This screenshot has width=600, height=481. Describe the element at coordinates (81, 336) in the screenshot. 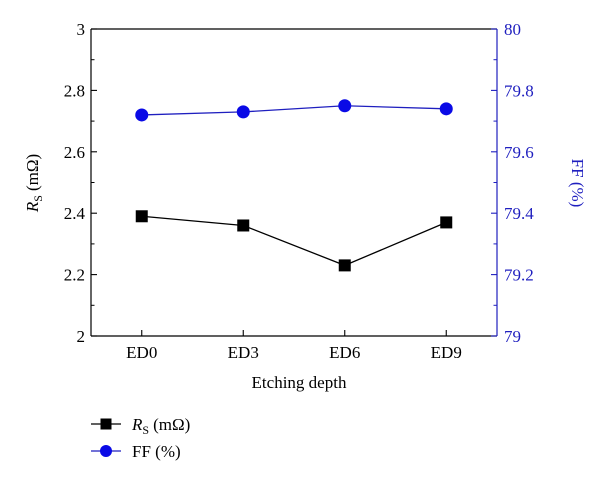

I see `y-tick-label-left: 2` at that location.